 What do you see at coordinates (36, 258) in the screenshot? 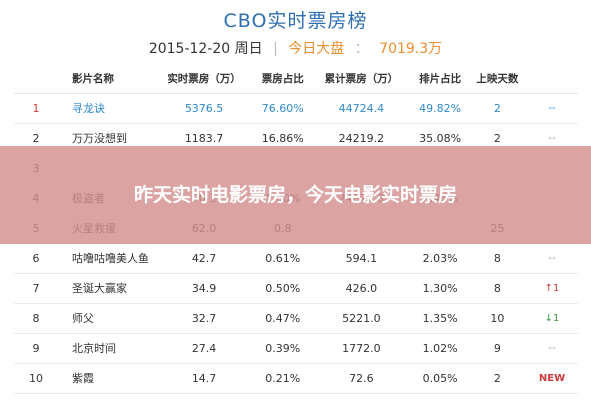
I see `rank-cell: 6` at bounding box center [36, 258].